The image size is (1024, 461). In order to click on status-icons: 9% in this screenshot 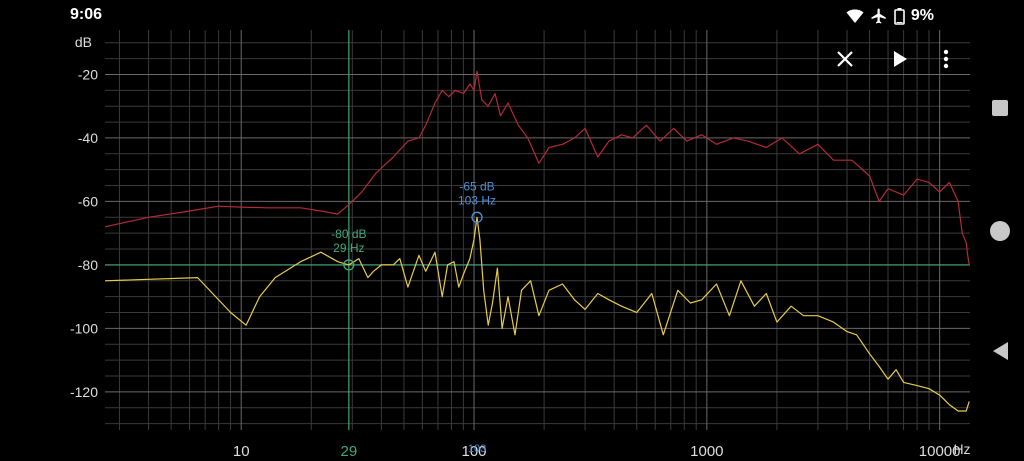, I will do `click(890, 16)`.